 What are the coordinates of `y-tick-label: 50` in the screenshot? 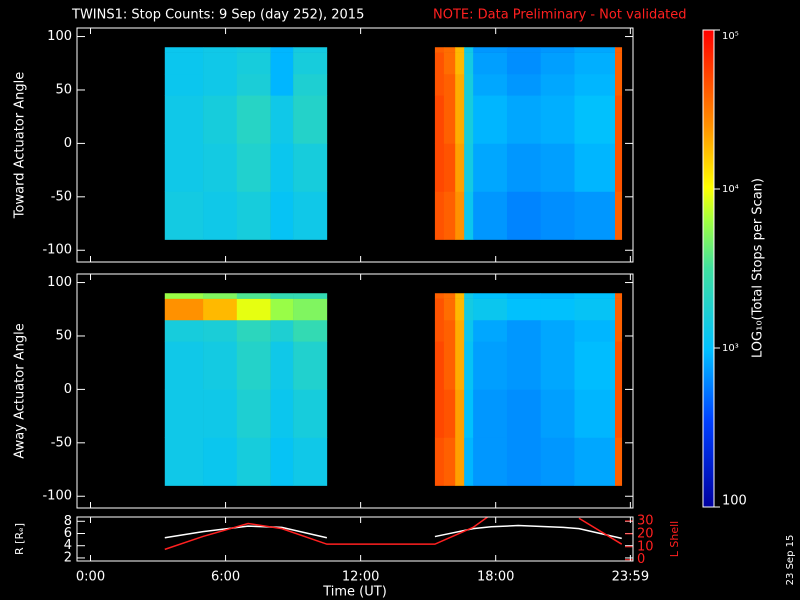 It's located at (63, 335).